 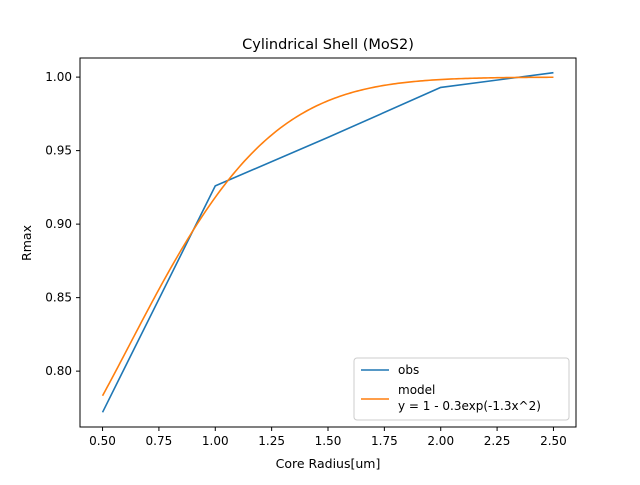 I want to click on x-tick-label: 1.00, so click(x=215, y=441).